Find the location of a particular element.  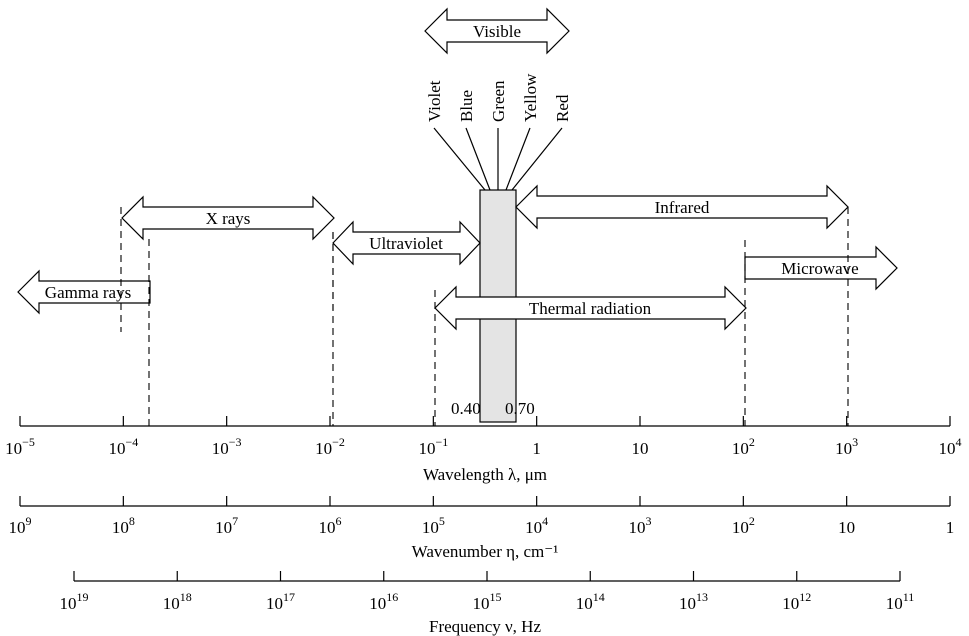

wavelength-tick-label: 10⁻¹ is located at coordinates (433, 446).